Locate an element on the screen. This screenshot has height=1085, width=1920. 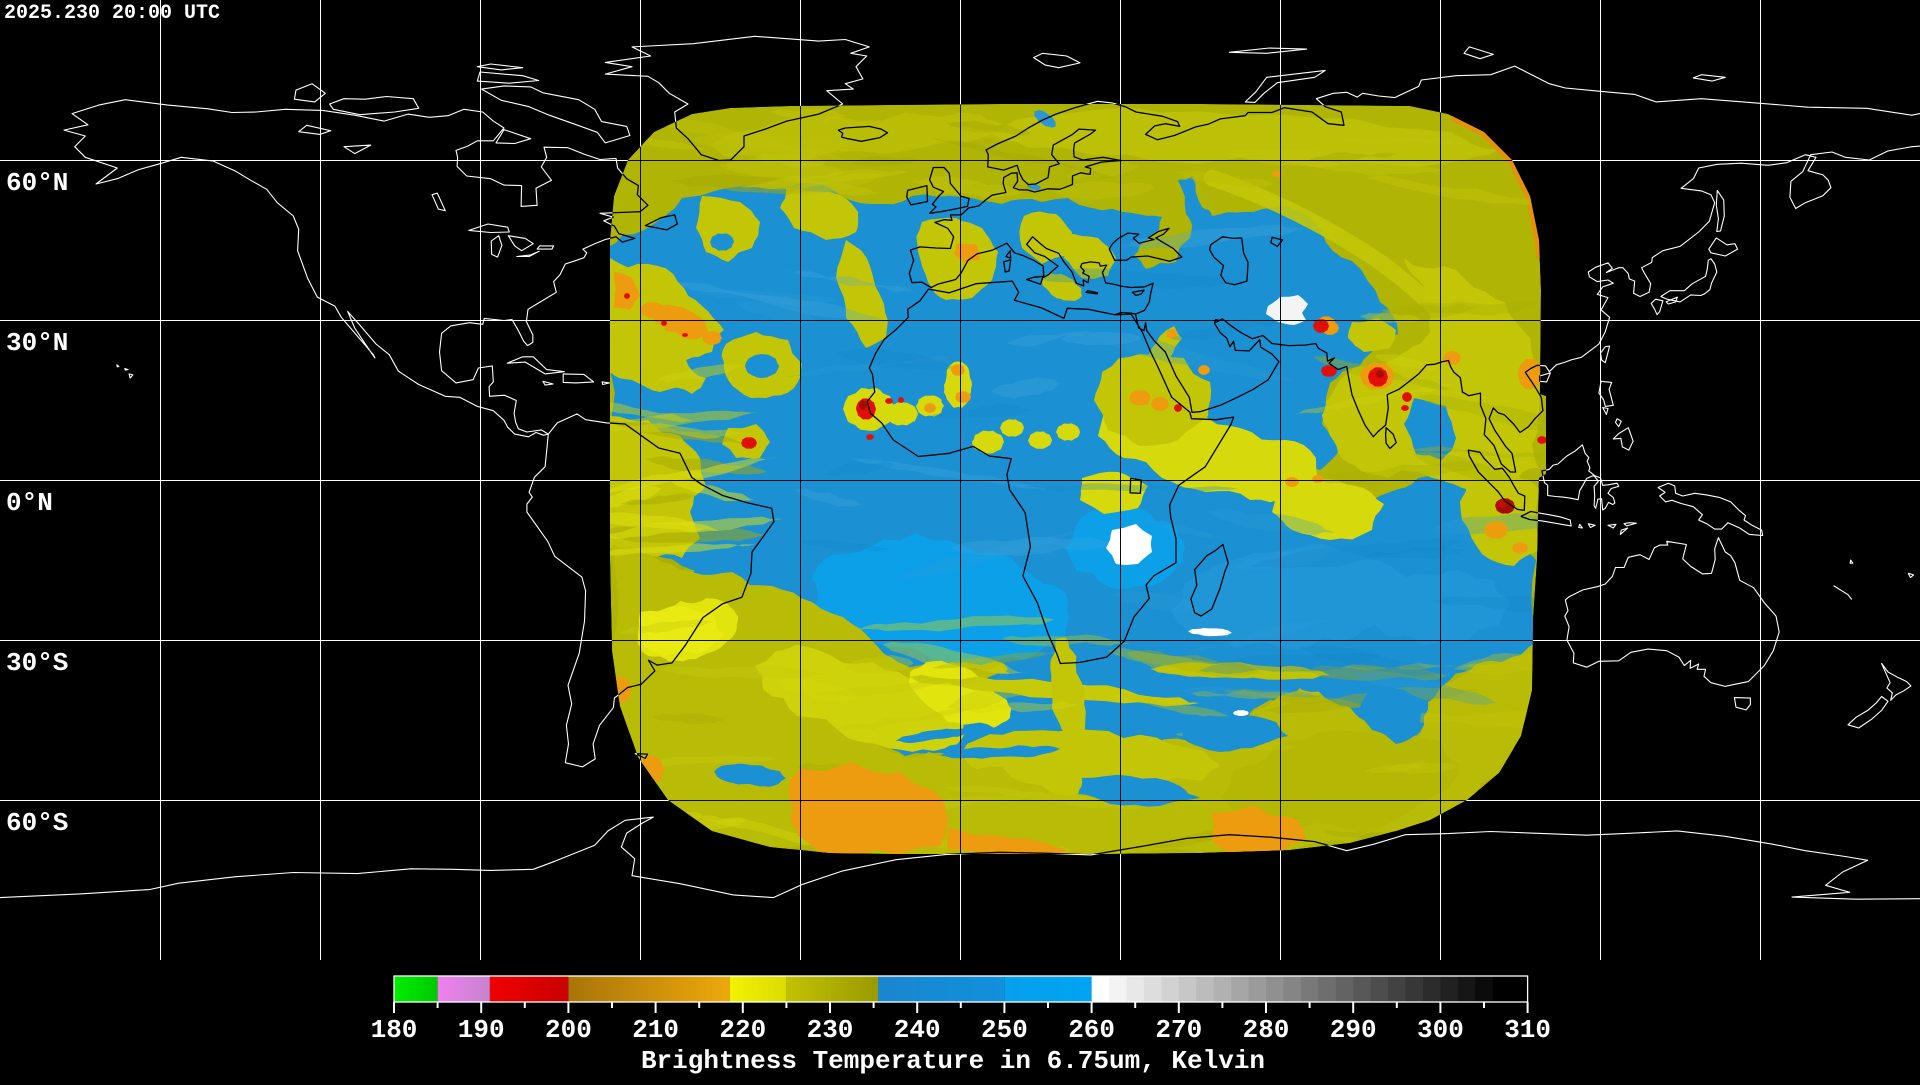
svg-text: 2025.230 20:00 UTC is located at coordinates (112, 13).